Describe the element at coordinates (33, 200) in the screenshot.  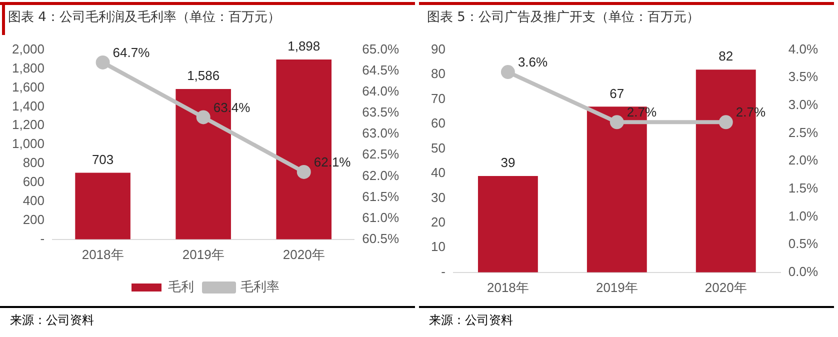
I see `y-tick-label: 400` at that location.